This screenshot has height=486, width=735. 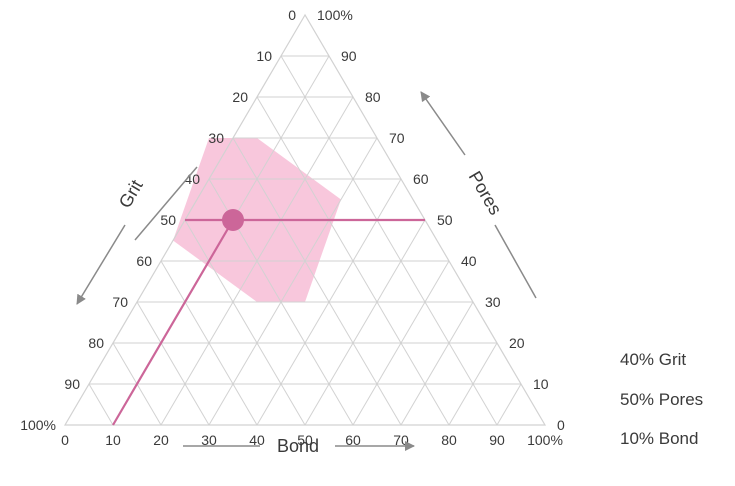 What do you see at coordinates (192, 179) in the screenshot?
I see `tick-label-grit: 40` at bounding box center [192, 179].